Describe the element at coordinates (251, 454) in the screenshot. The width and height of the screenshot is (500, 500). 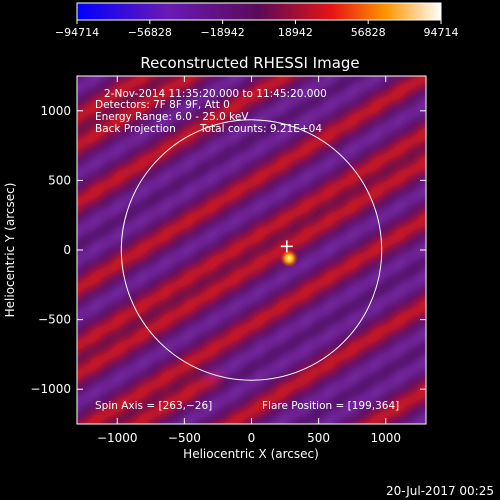
I see `x-axis-label: Heliocentric X (arcsec)` at that location.